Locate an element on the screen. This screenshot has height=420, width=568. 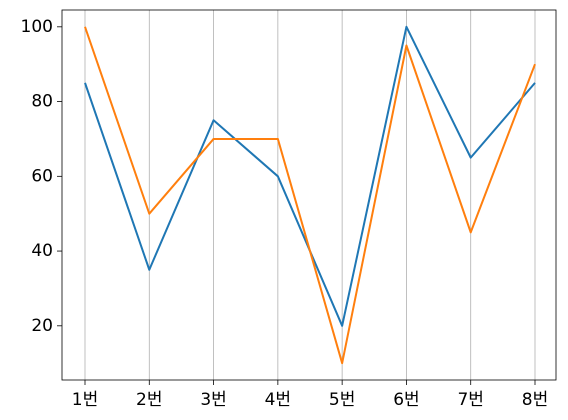
x-tick-label: 4번 is located at coordinates (278, 400).